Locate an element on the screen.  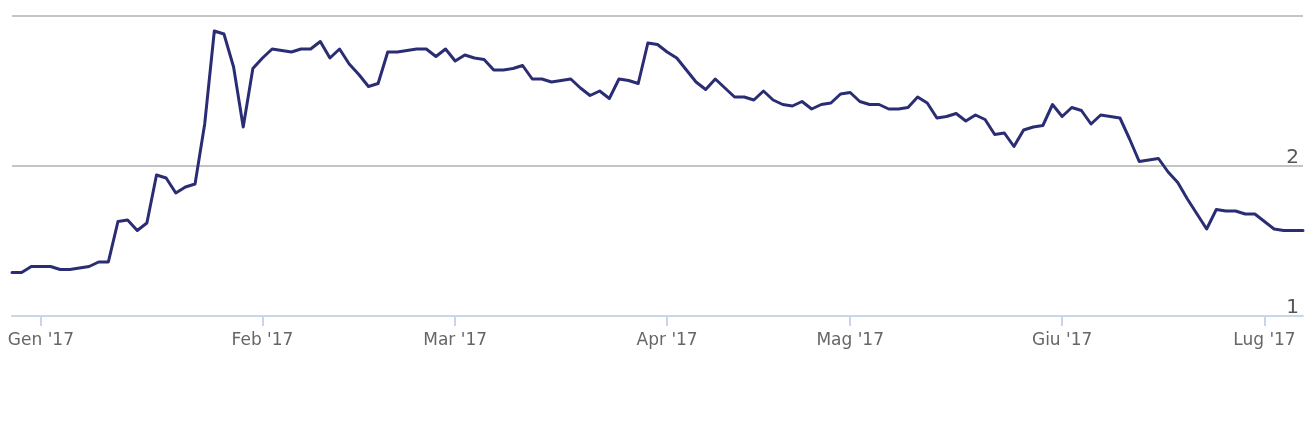
x-tick-label: Lug '17 is located at coordinates (1264, 338).